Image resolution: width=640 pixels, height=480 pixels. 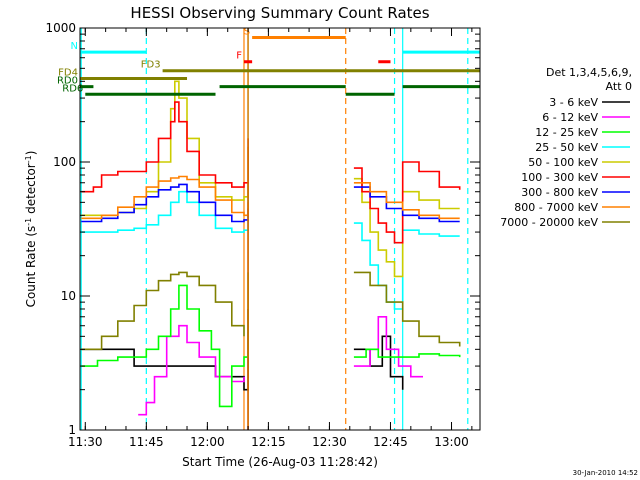 I want to click on timestamp: 30-Jan-2010 14:52, so click(x=605, y=473).